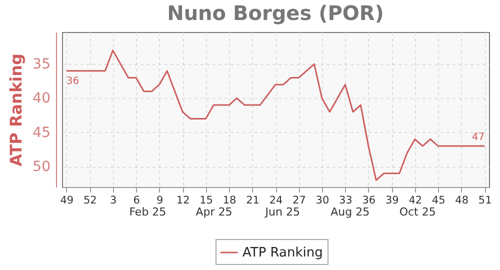 The height and width of the screenshot is (270, 500). I want to click on data-label: 47, so click(478, 138).